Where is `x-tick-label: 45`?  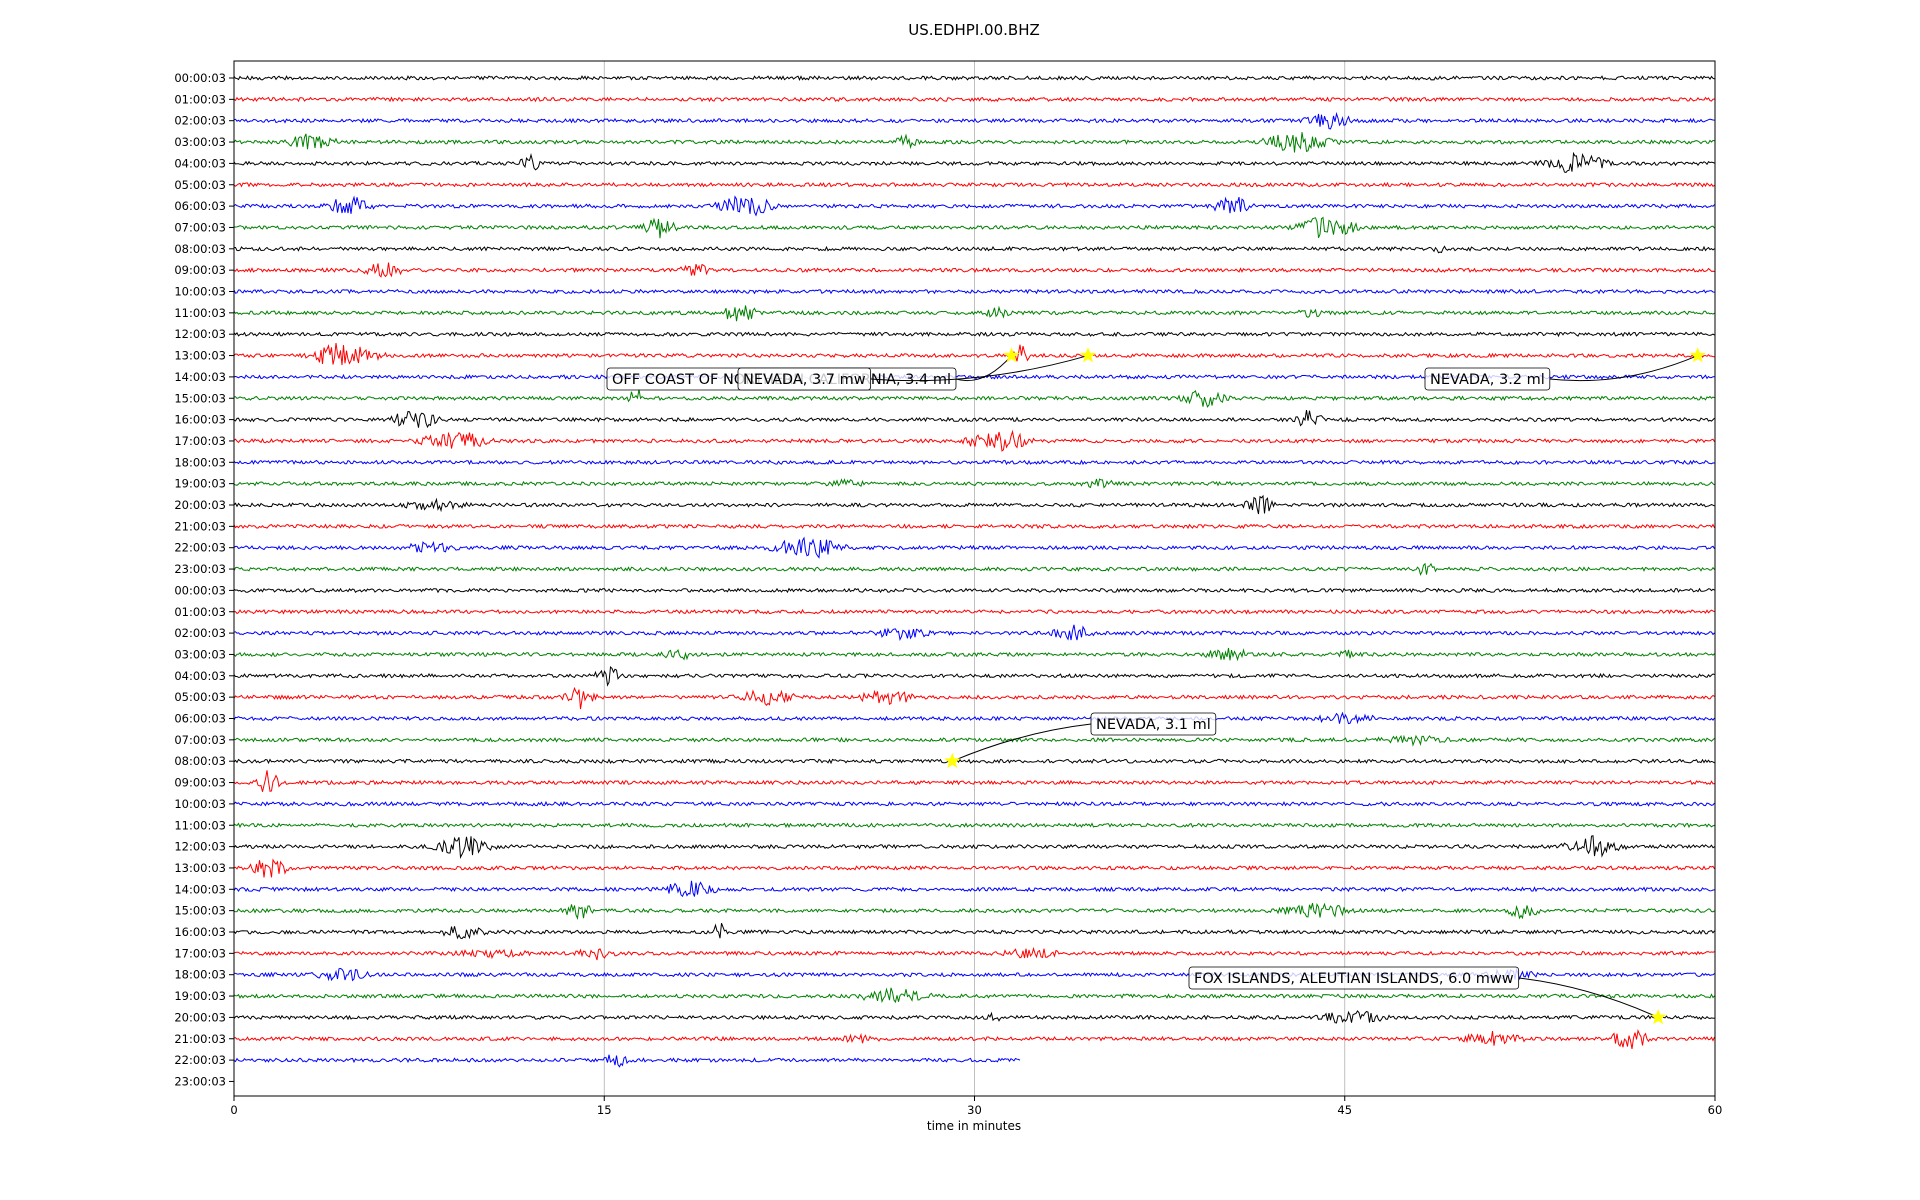
x-tick-label: 45 is located at coordinates (1344, 1110).